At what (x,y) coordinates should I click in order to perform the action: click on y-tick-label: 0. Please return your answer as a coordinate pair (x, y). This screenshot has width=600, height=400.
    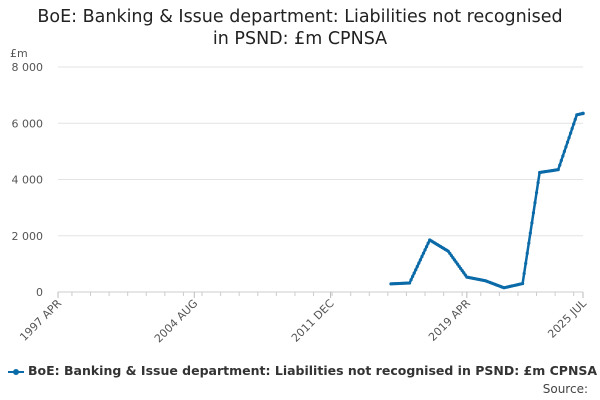
    Looking at the image, I should click on (39, 292).